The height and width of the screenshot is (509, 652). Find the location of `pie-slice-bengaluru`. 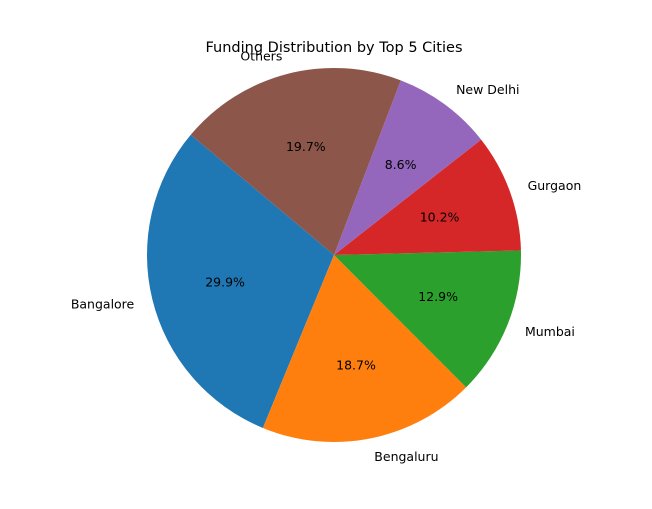

pie-slice-bengaluru is located at coordinates (364, 348).